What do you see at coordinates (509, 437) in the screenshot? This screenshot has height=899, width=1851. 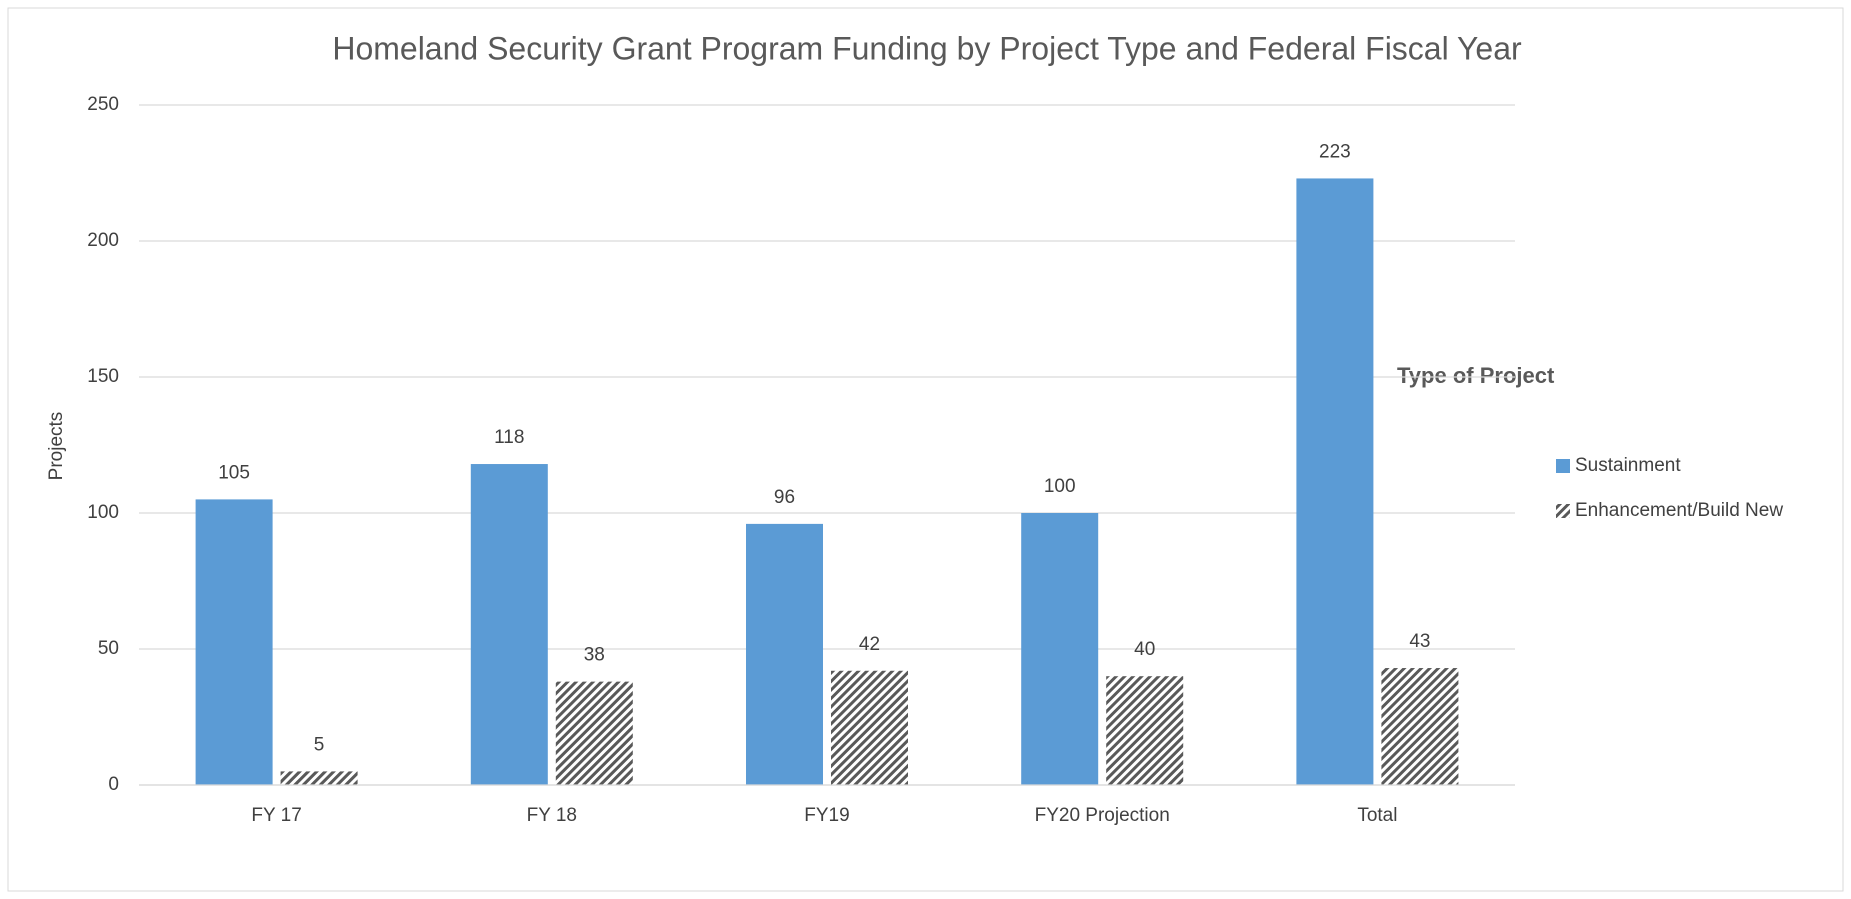 I see `data-label: 118` at bounding box center [509, 437].